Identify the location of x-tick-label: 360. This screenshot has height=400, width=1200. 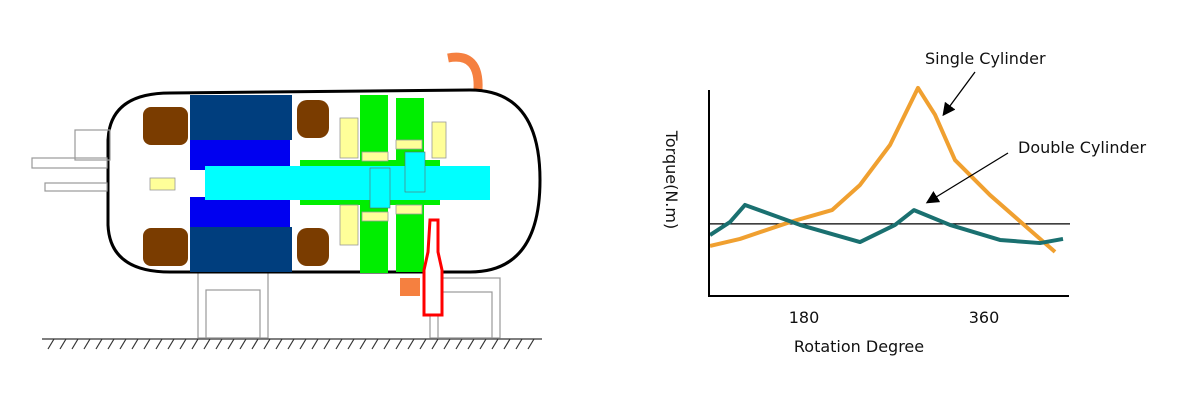
(984, 317).